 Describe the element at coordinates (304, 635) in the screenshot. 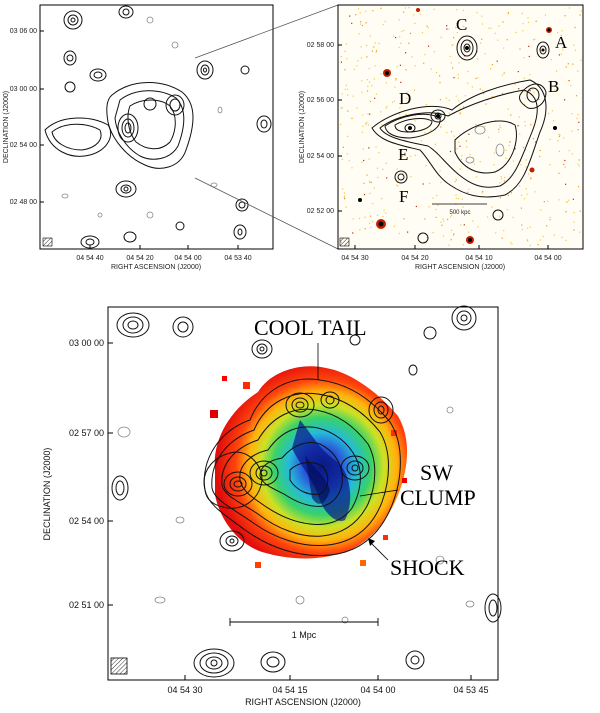

I see `panel-c-scale-label: 1 Mpc` at that location.